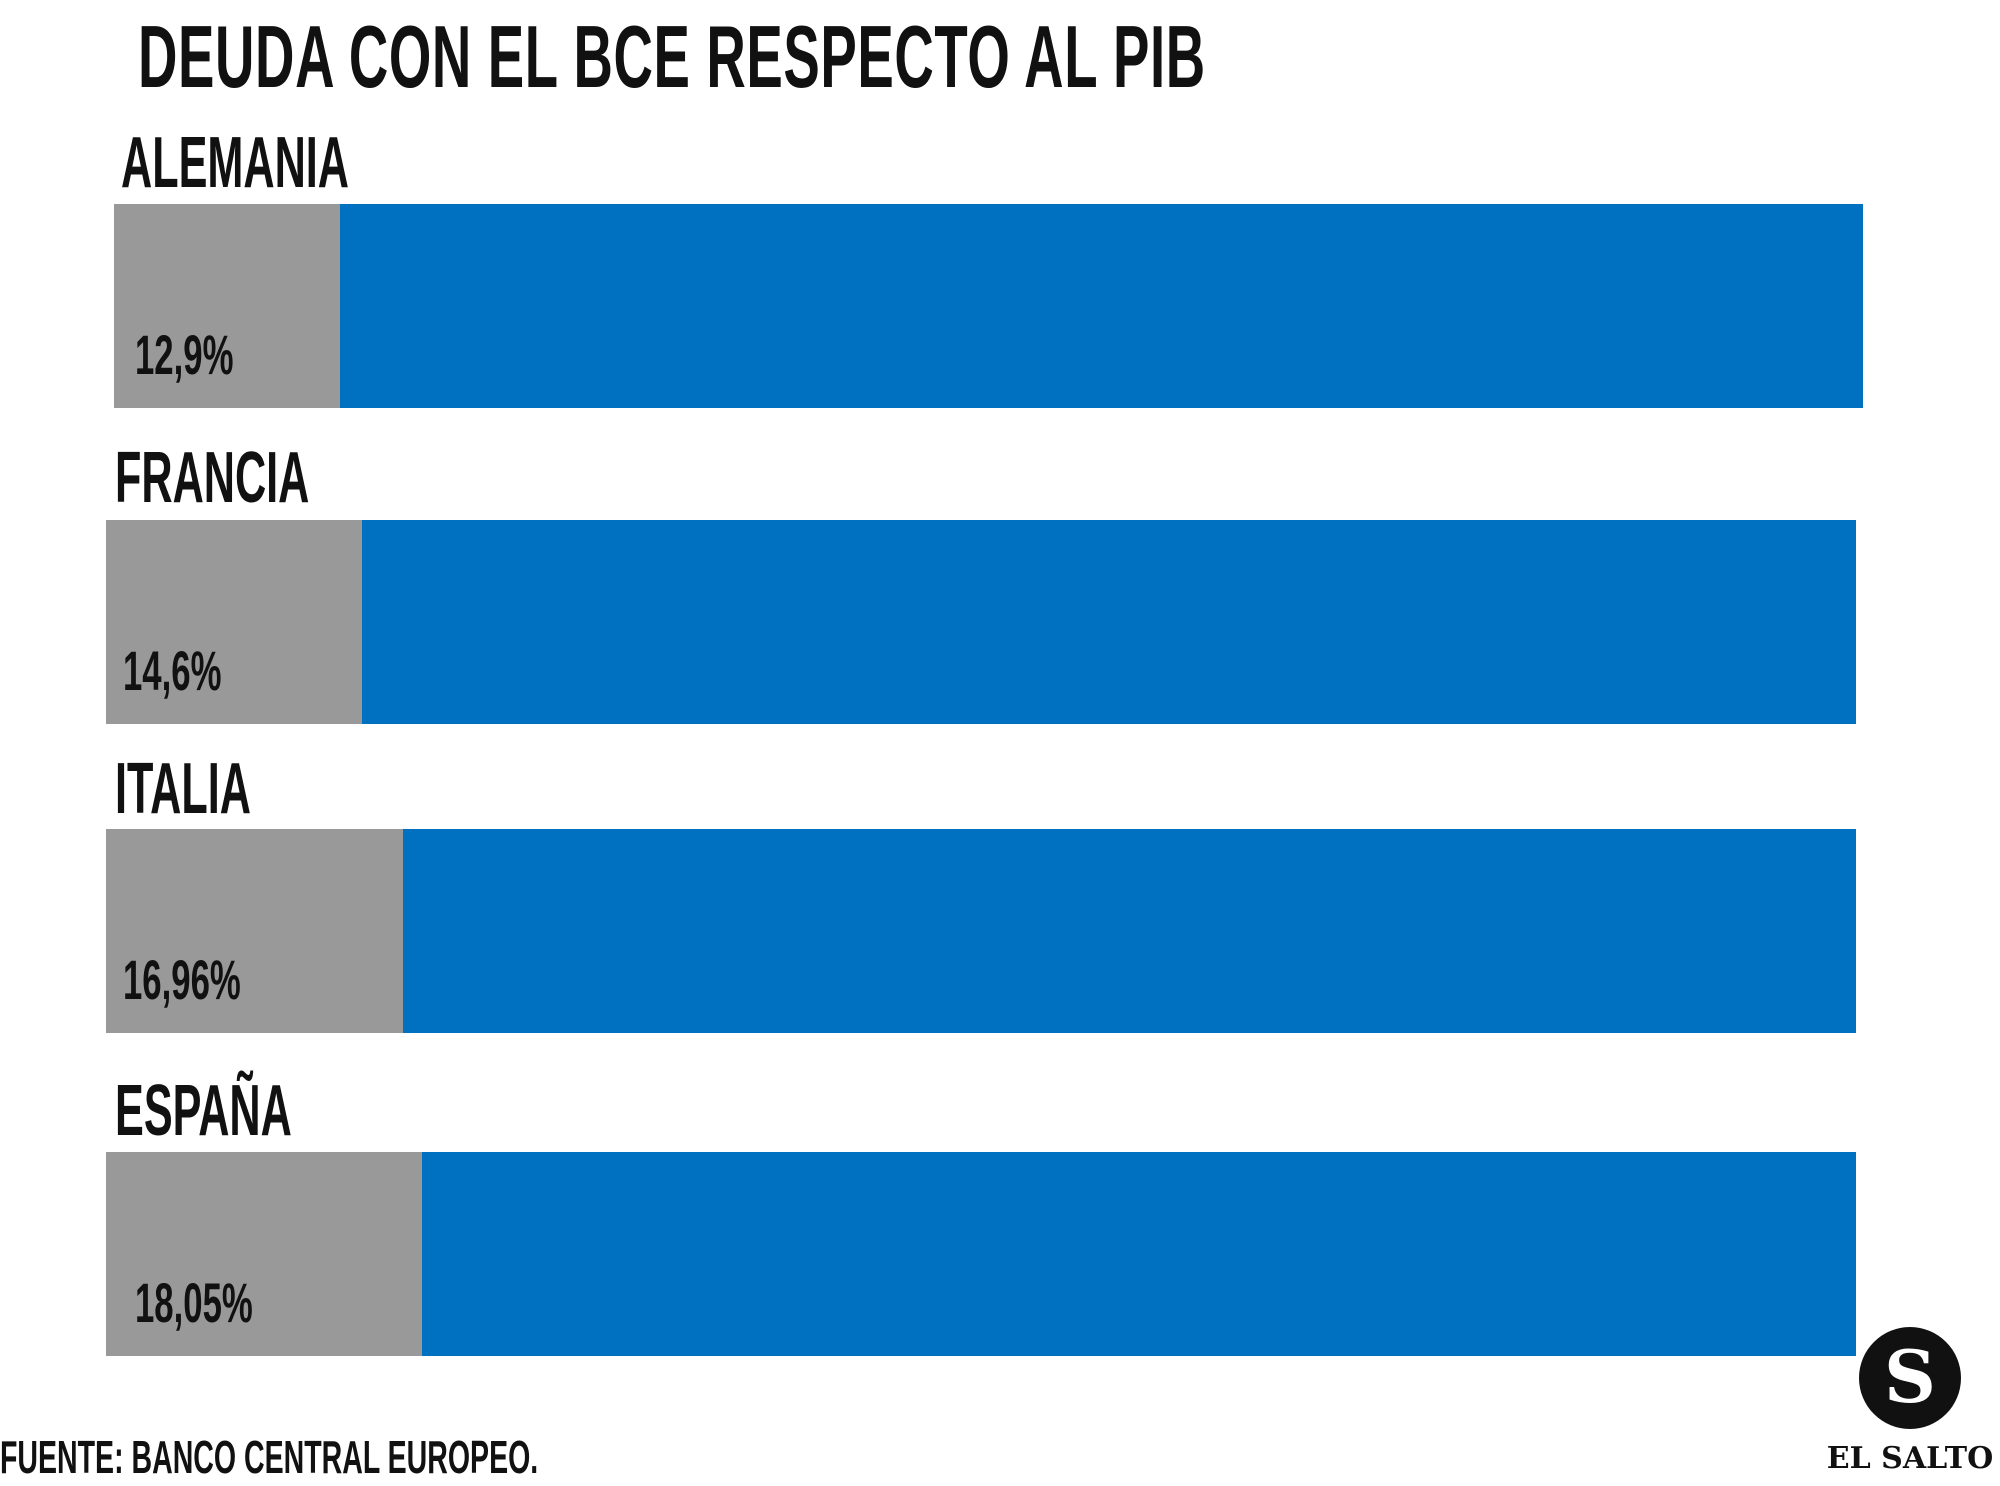  I want to click on logo-name: EL SALTO, so click(1910, 1458).